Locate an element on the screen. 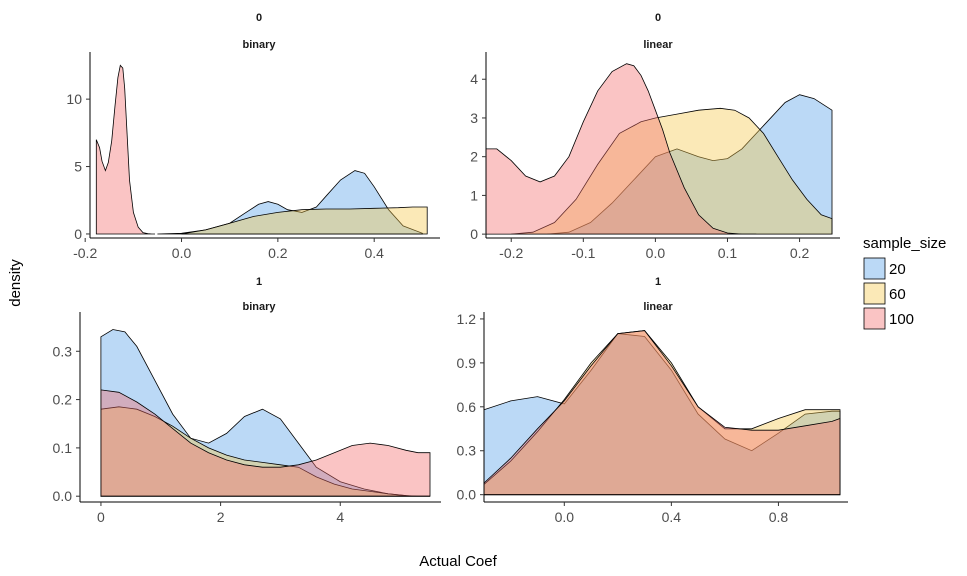 The width and height of the screenshot is (967, 576). y-tick-label: 2 is located at coordinates (474, 157).